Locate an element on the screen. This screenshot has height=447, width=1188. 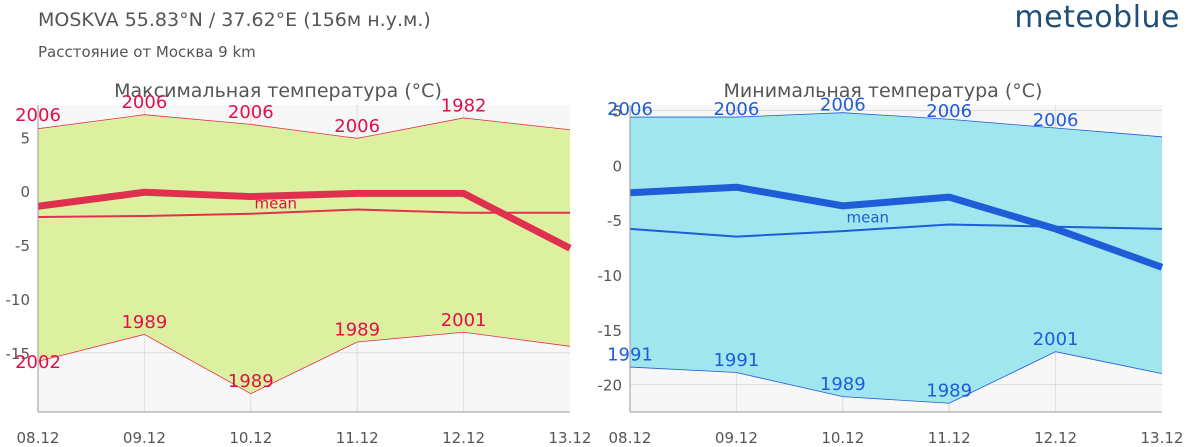
location-title: MOSKVA 55.83°N / 37.62°E (156м н.у.м.) is located at coordinates (234, 20).